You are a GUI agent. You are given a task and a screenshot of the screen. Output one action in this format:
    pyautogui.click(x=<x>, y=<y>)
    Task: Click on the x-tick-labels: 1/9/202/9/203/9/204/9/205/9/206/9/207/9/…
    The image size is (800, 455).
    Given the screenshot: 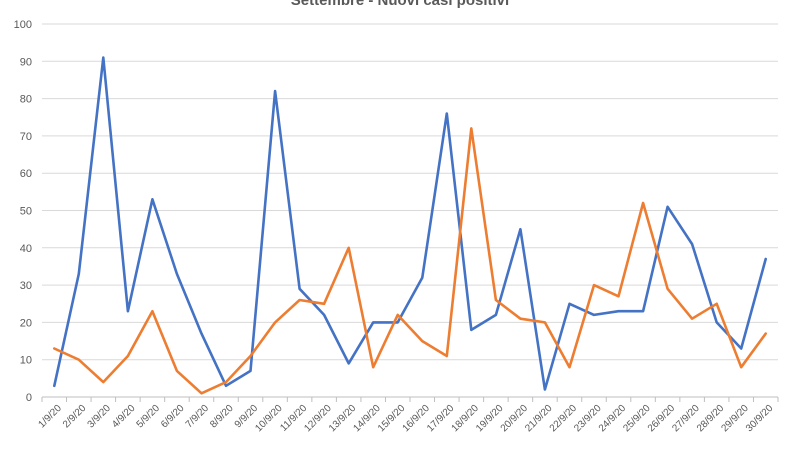 What is the action you would take?
    pyautogui.click(x=405, y=419)
    